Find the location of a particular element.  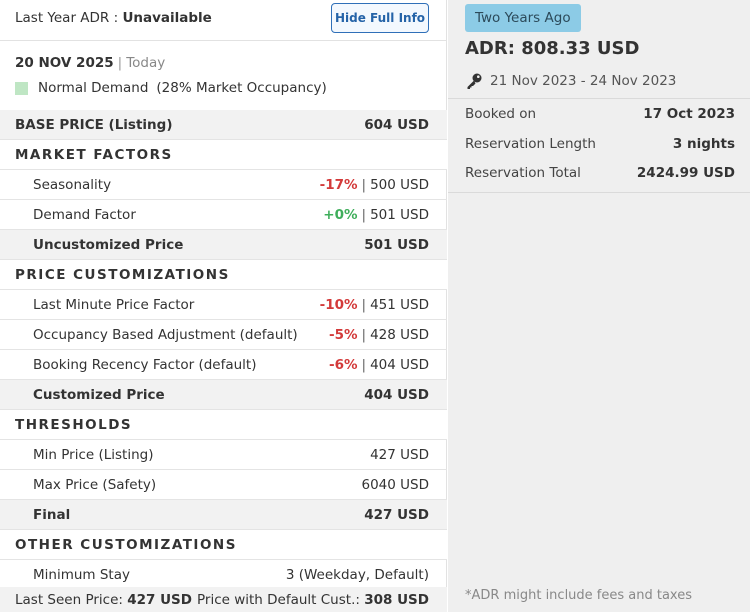

row-value: 3 (Weekday, Default) is located at coordinates (357, 574).